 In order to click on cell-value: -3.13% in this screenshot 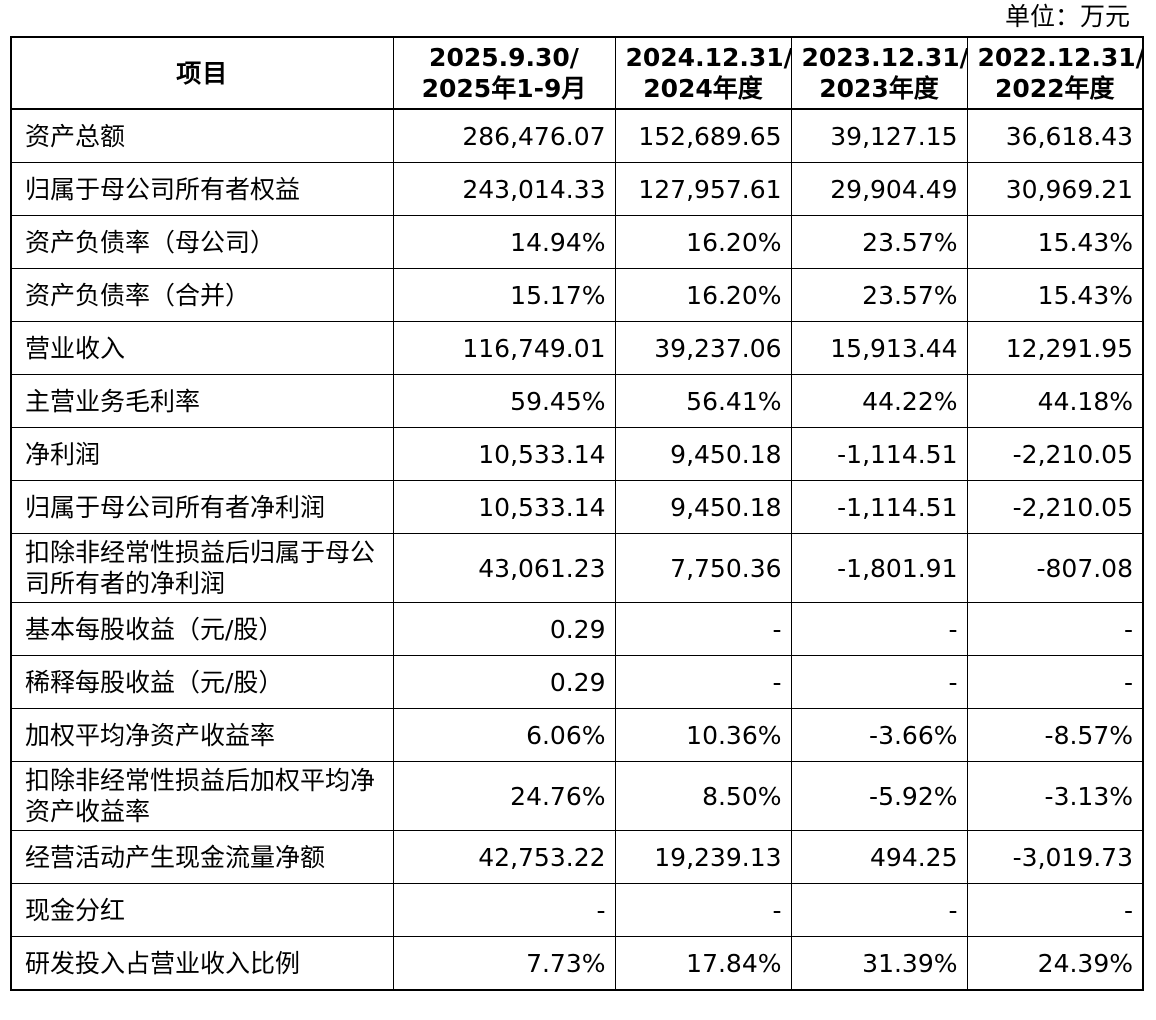, I will do `click(1055, 796)`.